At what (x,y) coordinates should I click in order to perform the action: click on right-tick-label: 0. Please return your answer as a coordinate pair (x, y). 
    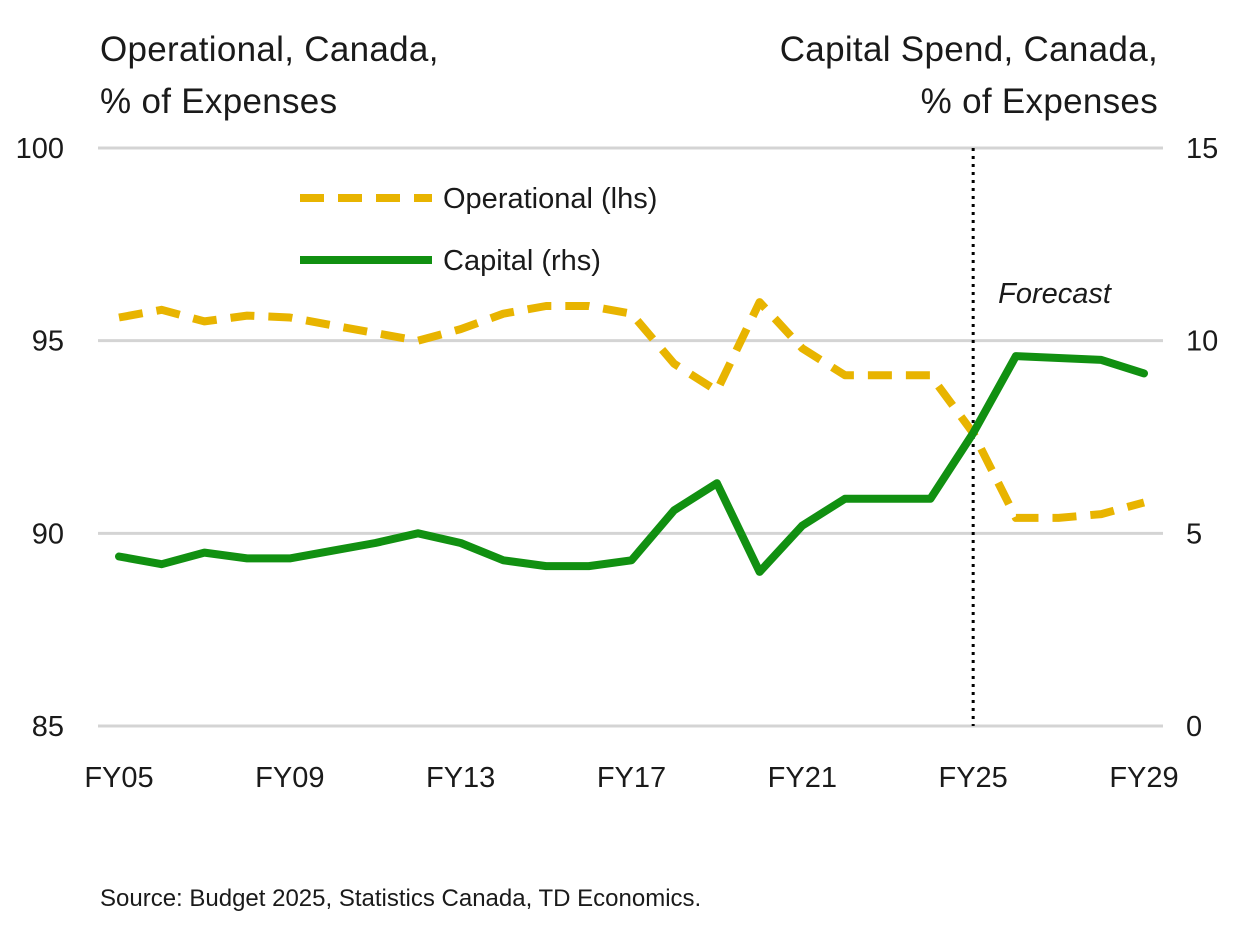
    Looking at the image, I should click on (1194, 727).